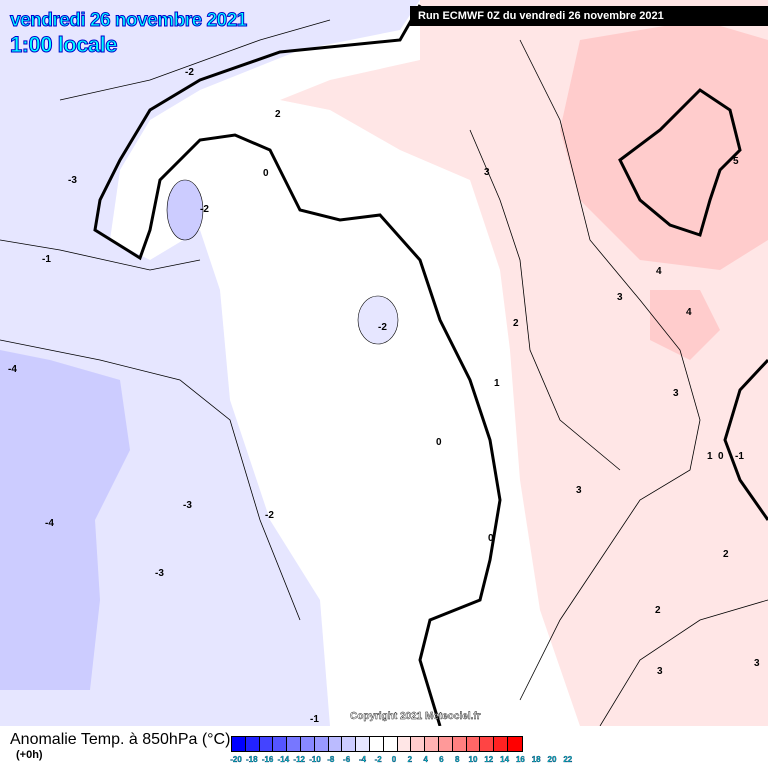 This screenshot has height=768, width=768. What do you see at coordinates (299, 759) in the screenshot?
I see `scale-tick-label: -12` at bounding box center [299, 759].